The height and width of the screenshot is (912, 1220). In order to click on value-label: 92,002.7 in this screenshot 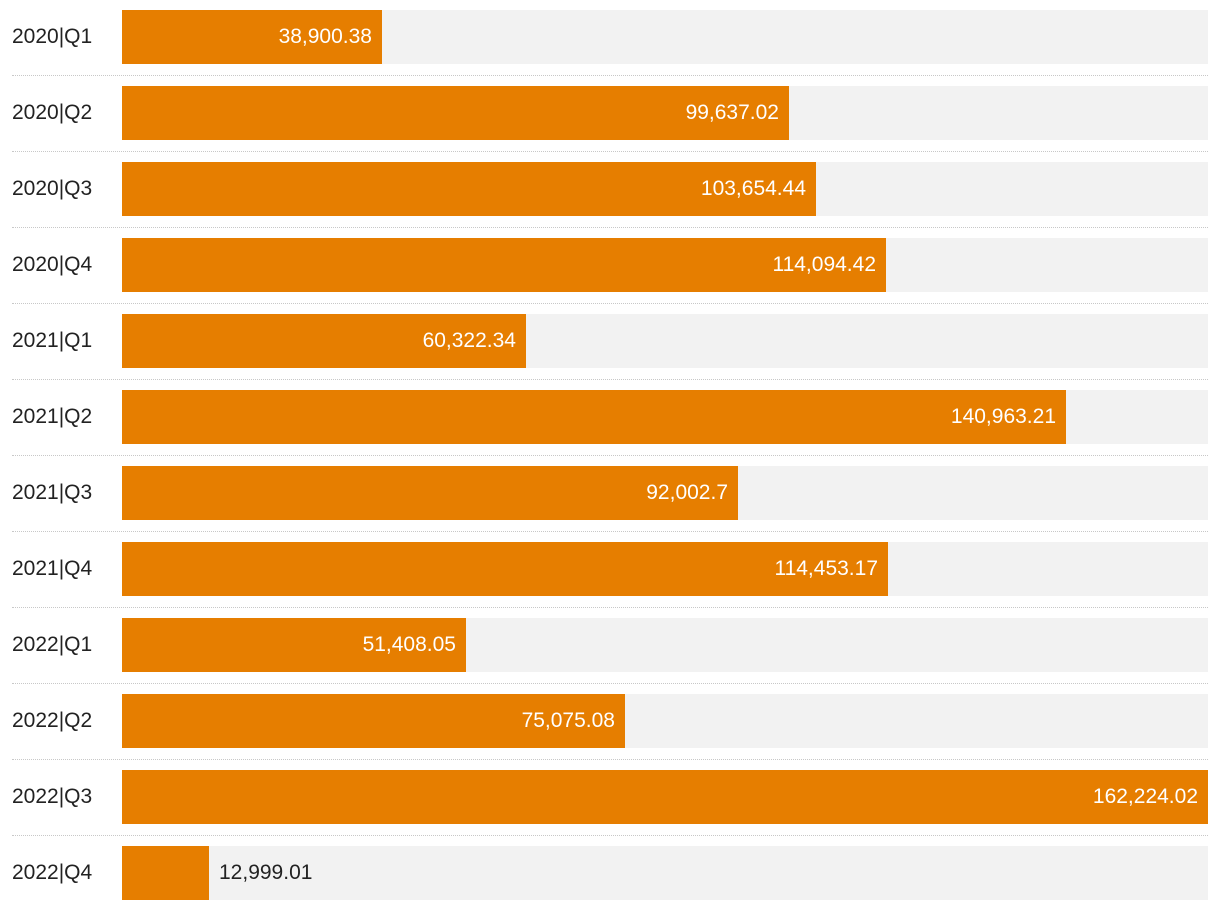, I will do `click(687, 492)`.